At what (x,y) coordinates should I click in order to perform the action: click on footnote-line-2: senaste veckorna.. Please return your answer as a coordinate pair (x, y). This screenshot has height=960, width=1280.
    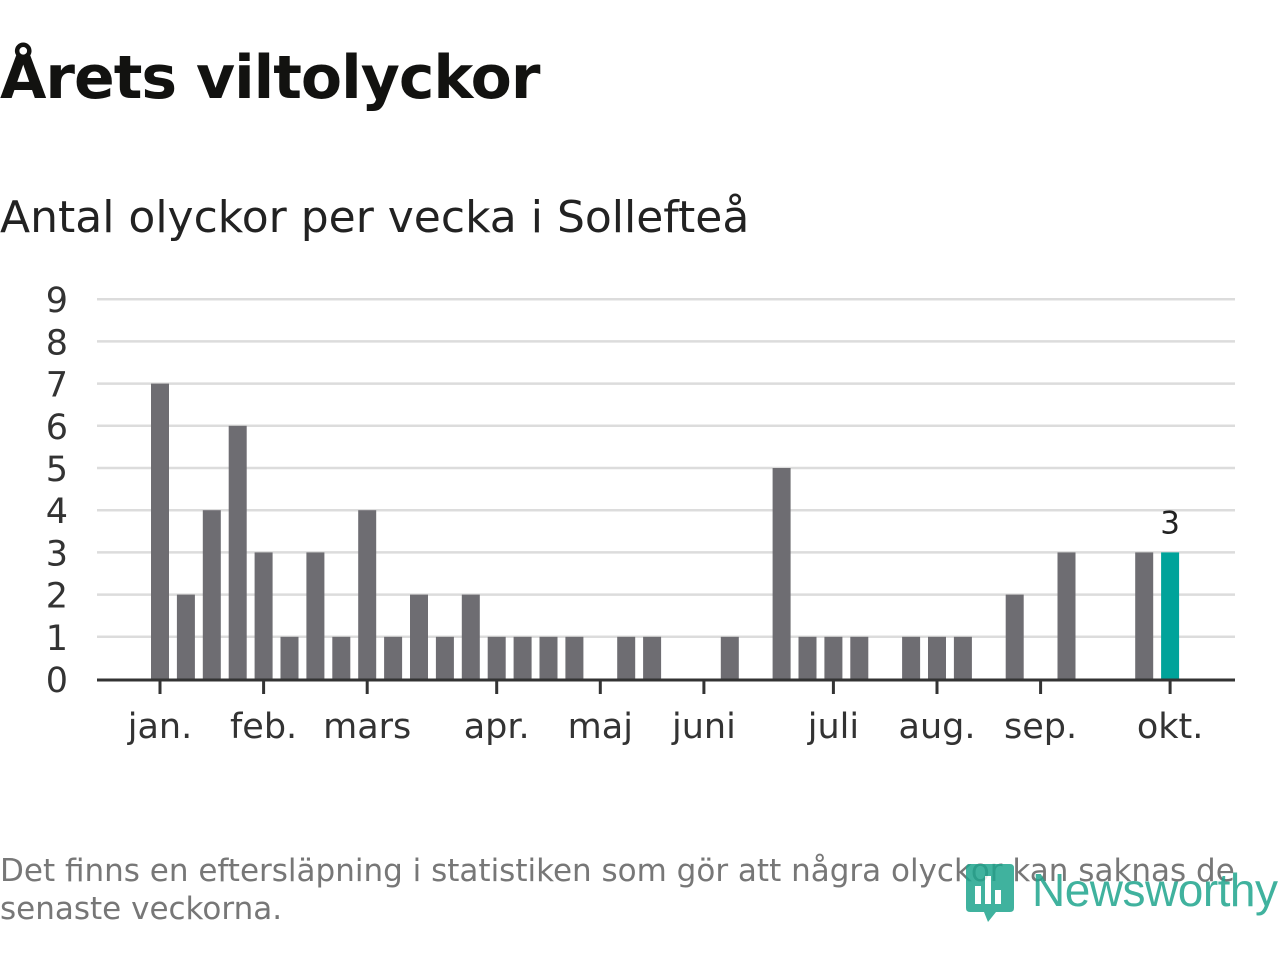
    Looking at the image, I should click on (141, 909).